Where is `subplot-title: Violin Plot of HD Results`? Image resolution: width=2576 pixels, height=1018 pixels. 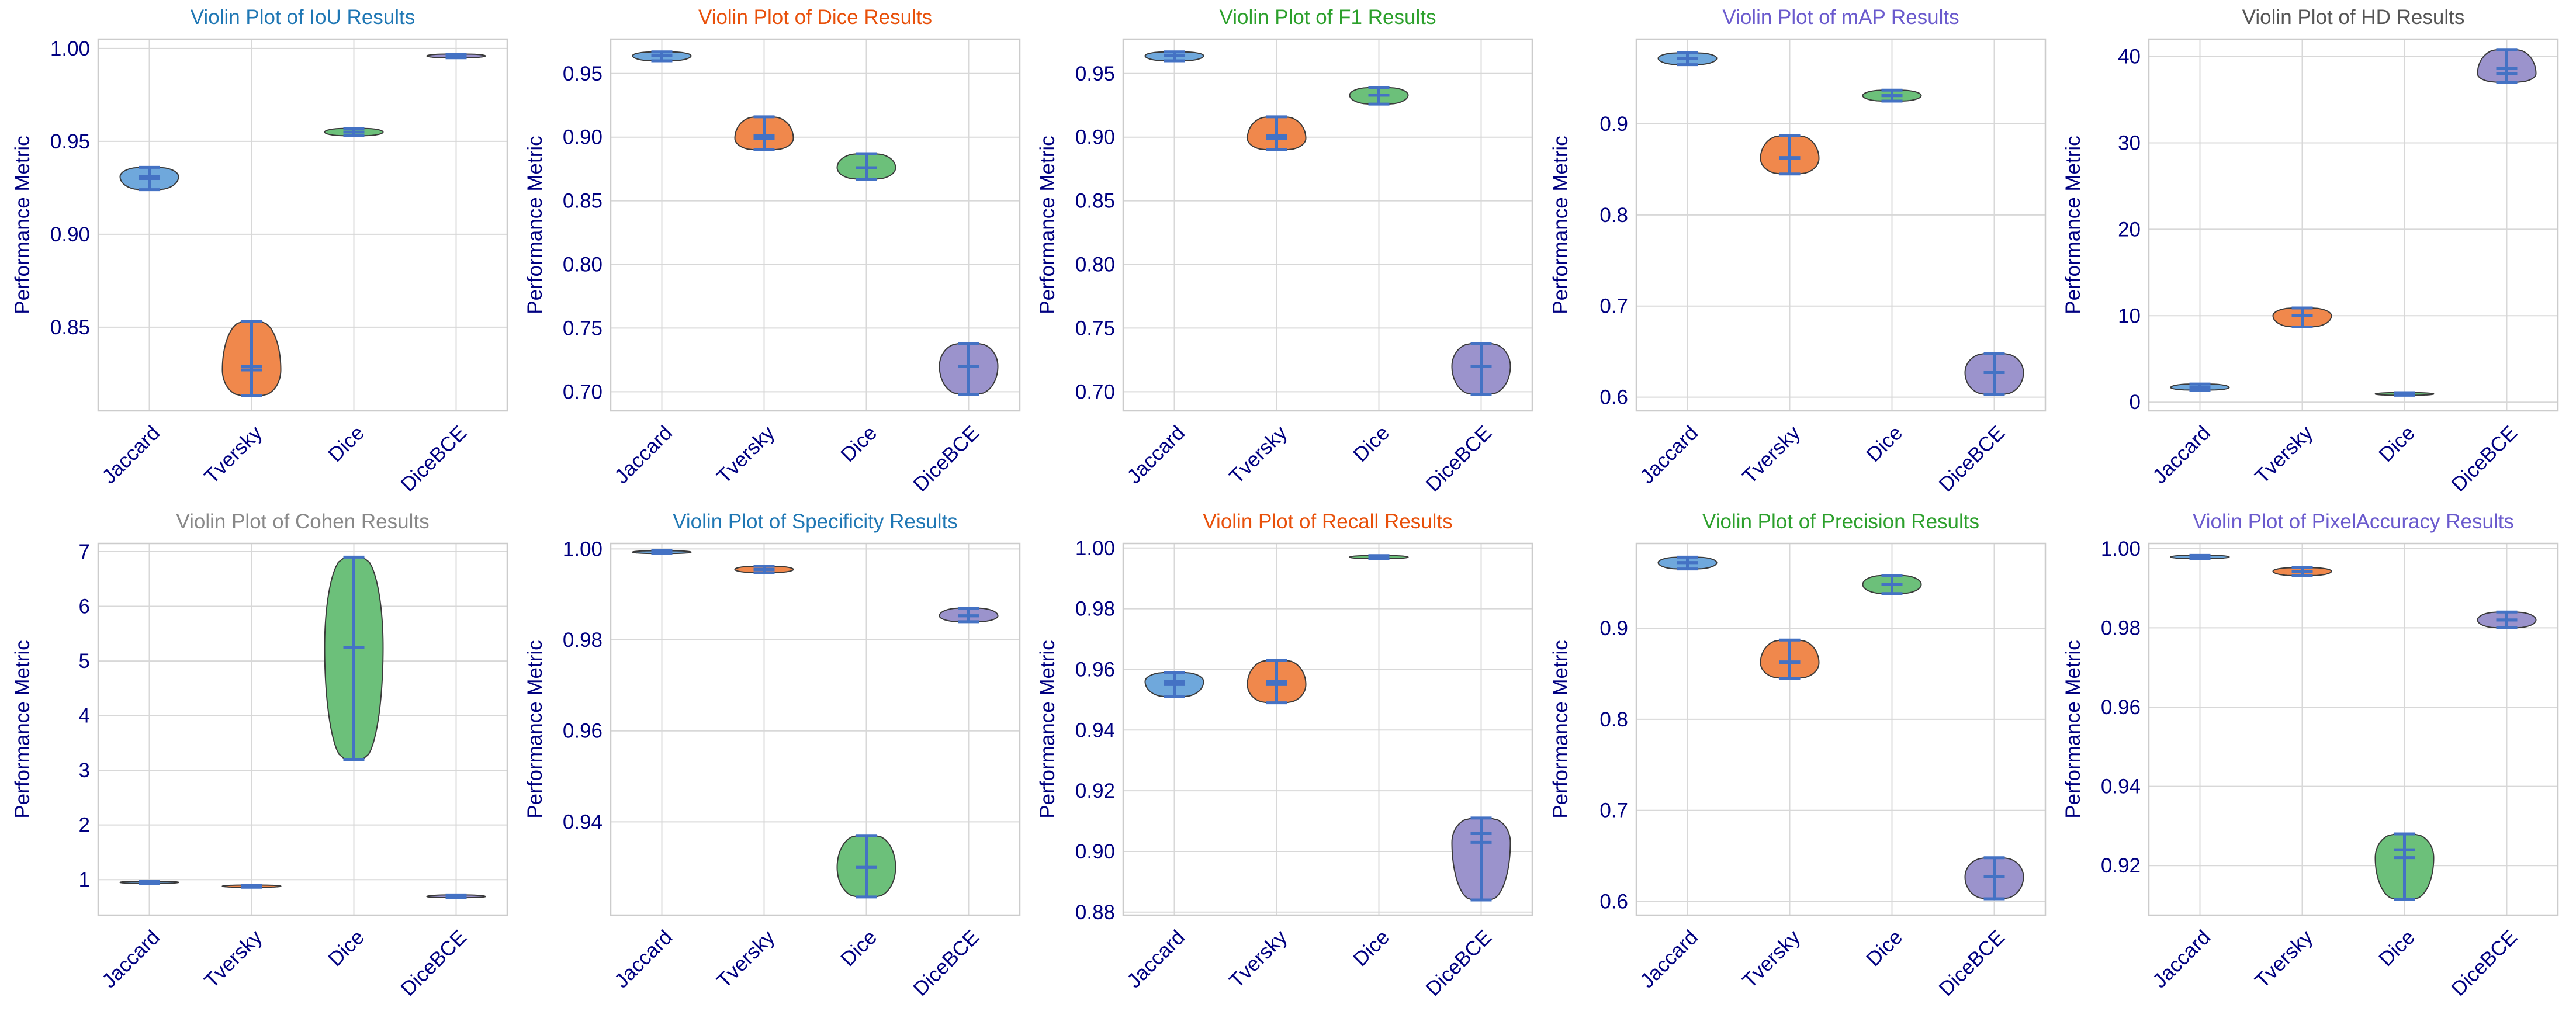 subplot-title: Violin Plot of HD Results is located at coordinates (2353, 17).